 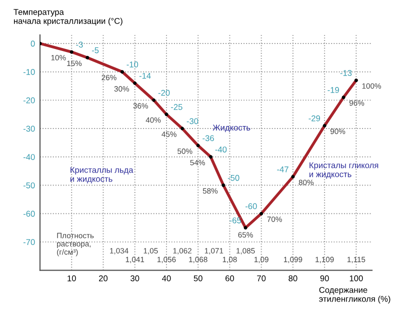 I want to click on annotation: Жидкость, so click(x=231, y=128).